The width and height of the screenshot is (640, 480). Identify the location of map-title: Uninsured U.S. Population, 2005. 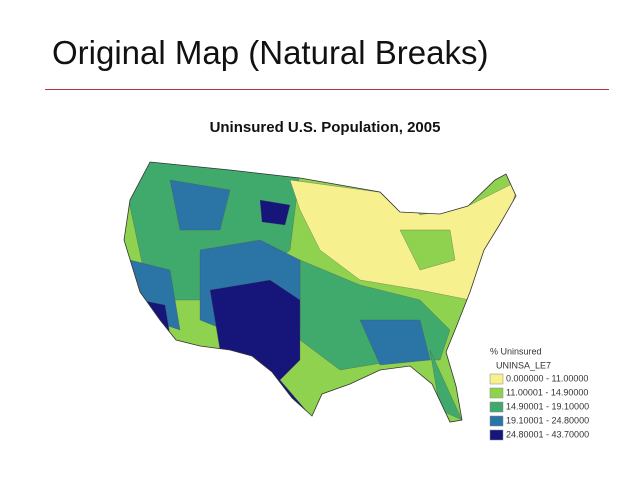
(325, 127).